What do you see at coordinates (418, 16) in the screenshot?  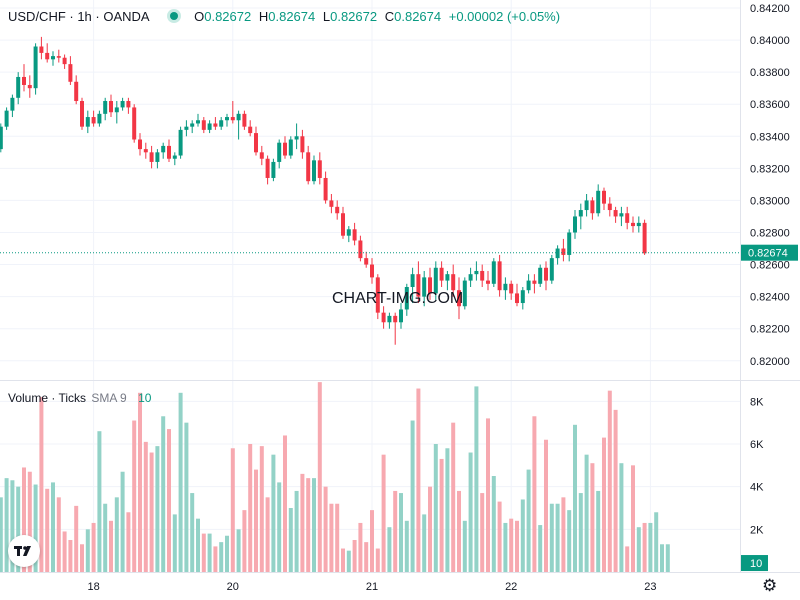 I see `close-value: 0.82674` at bounding box center [418, 16].